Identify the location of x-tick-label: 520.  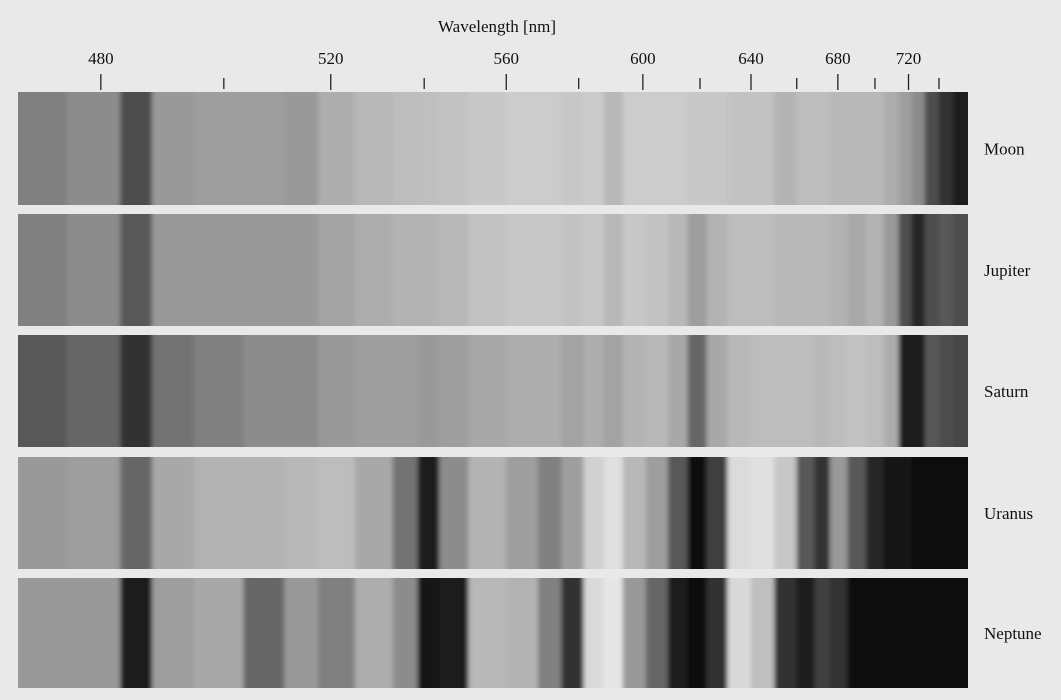
(331, 58).